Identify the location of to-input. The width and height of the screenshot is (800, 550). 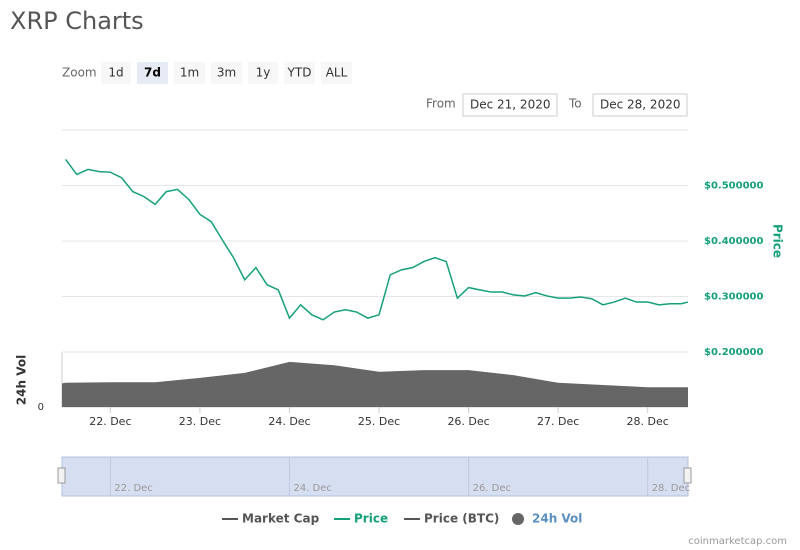
(640, 105).